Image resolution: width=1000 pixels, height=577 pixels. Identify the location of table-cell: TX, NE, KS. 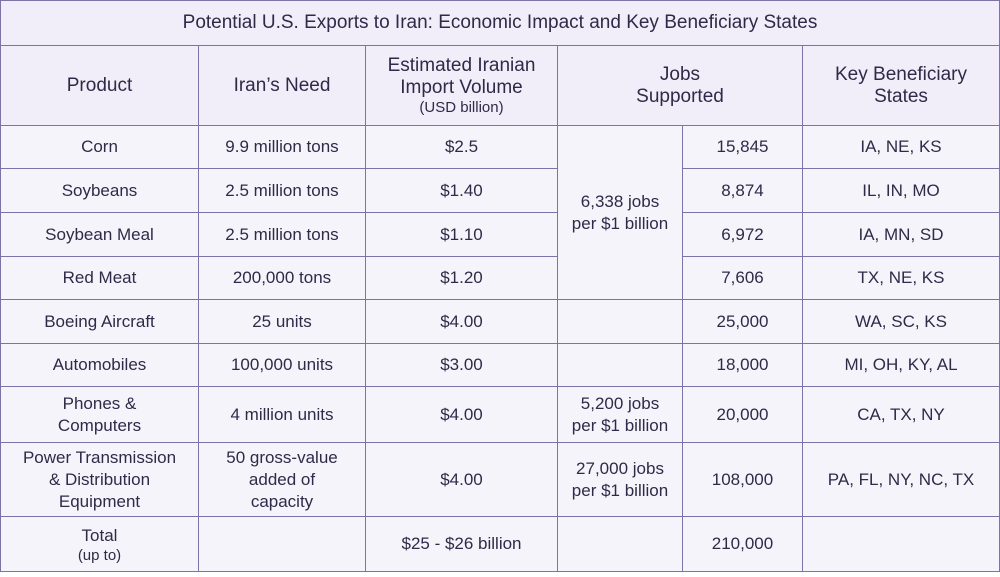
(900, 278).